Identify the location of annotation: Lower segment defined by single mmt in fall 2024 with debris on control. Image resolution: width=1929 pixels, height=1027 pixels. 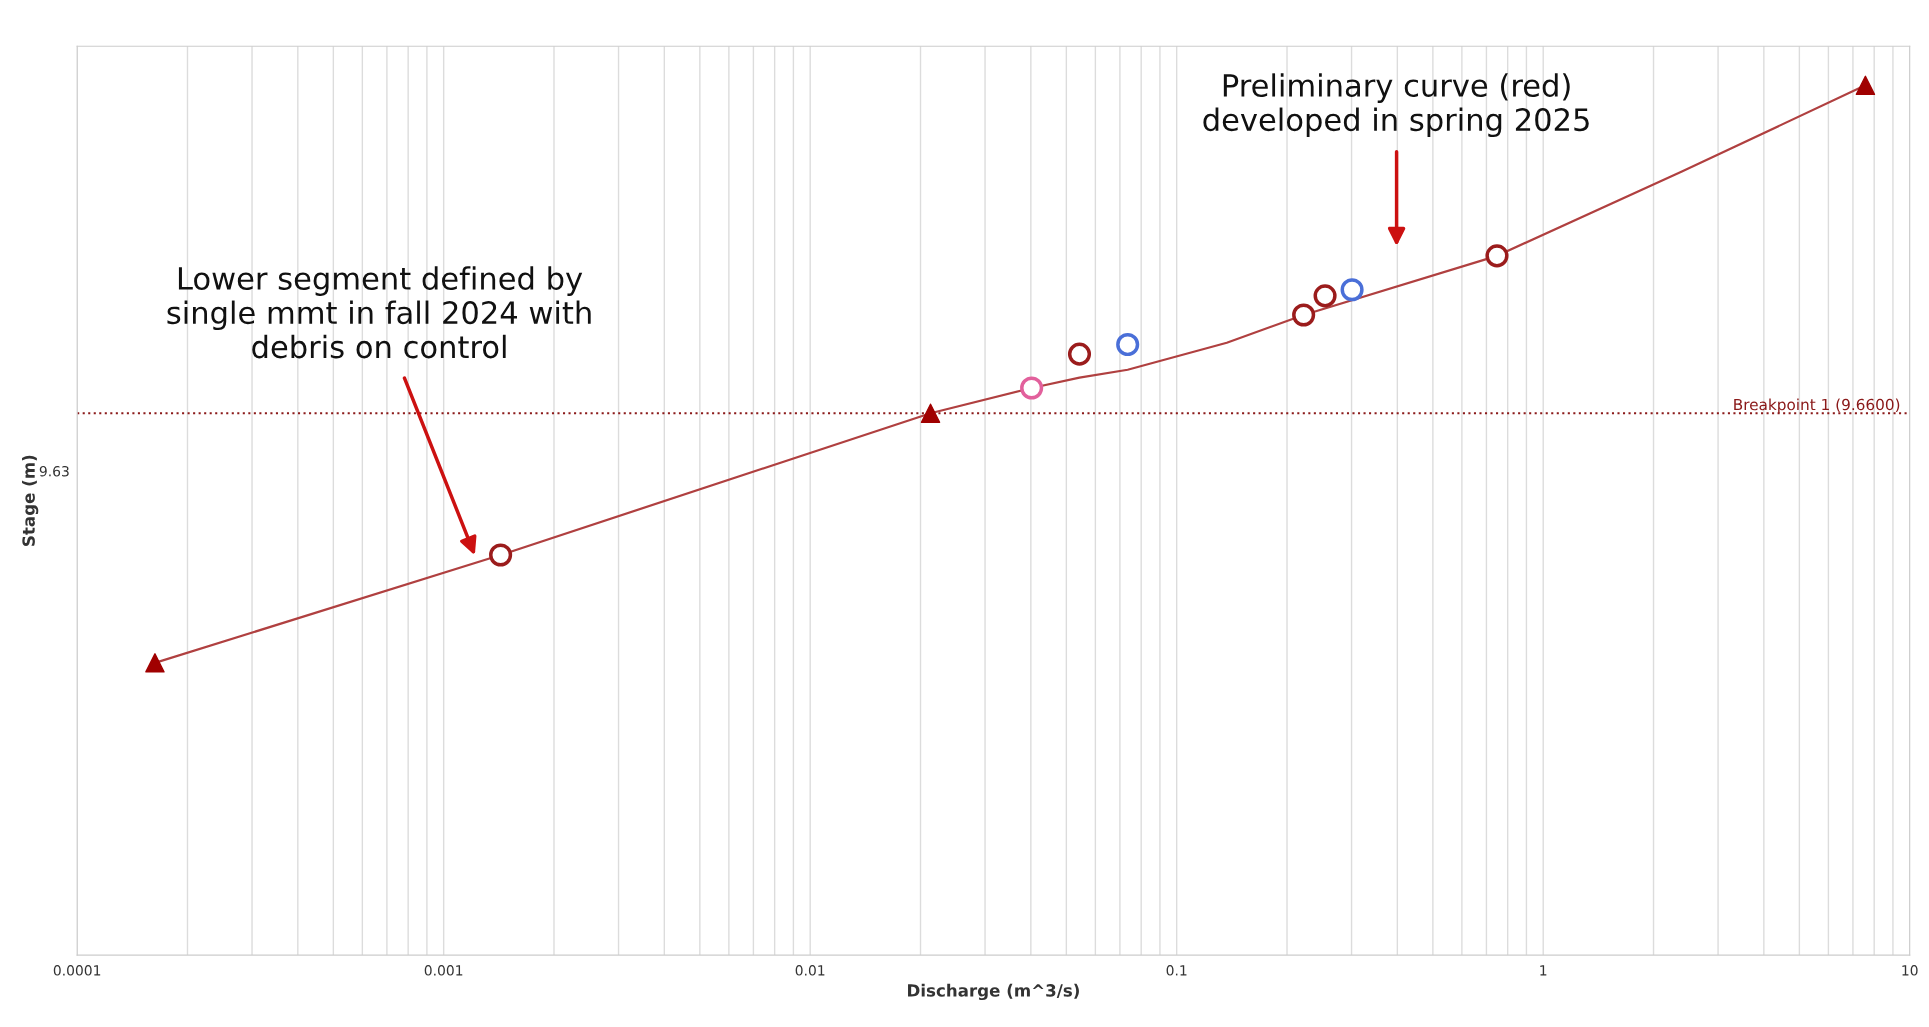
(379, 312).